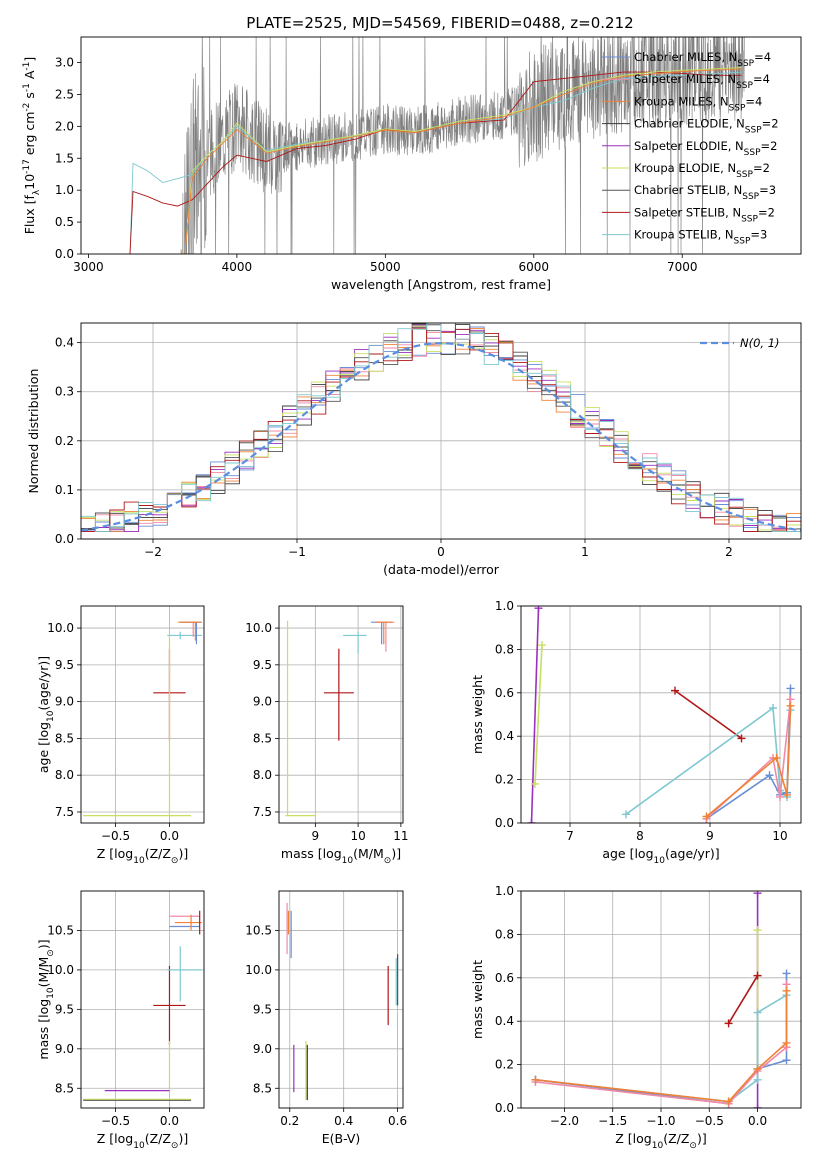 The width and height of the screenshot is (819, 1170). Describe the element at coordinates (169, 836) in the screenshot. I see `x-tick-label: 0.0` at that location.